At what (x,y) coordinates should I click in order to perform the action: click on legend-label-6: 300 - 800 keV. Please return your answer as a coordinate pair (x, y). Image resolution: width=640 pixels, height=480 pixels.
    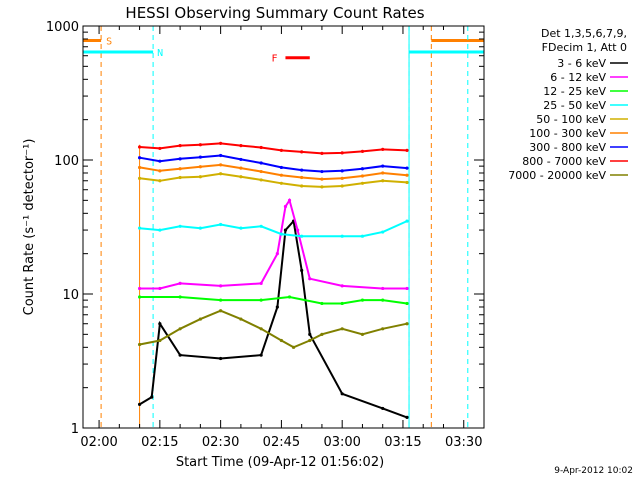
    Looking at the image, I should click on (567, 147).